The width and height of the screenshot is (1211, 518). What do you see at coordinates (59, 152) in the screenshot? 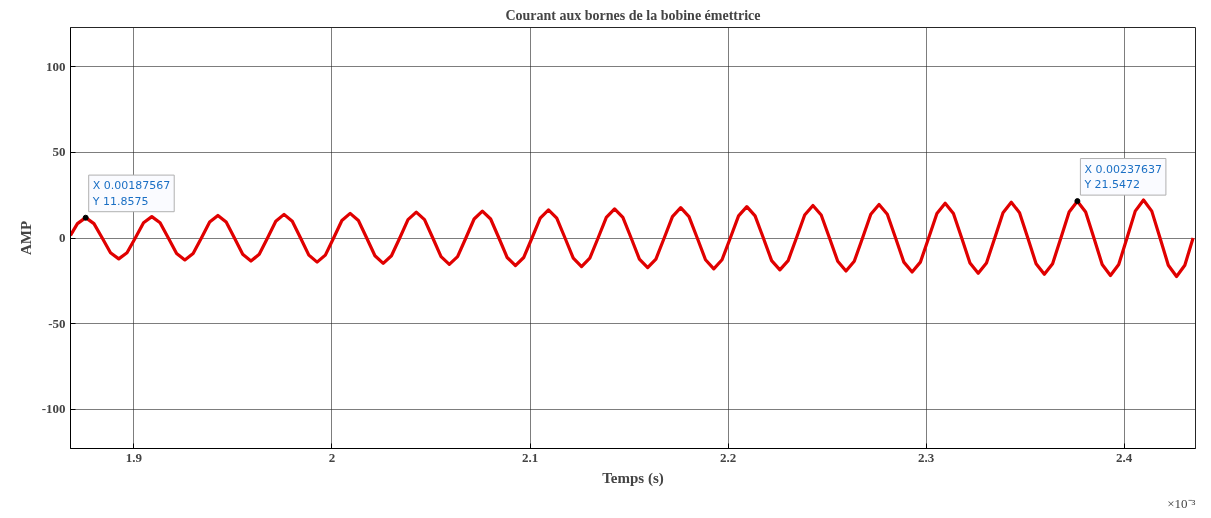
I see `y-tick-label: 50` at bounding box center [59, 152].